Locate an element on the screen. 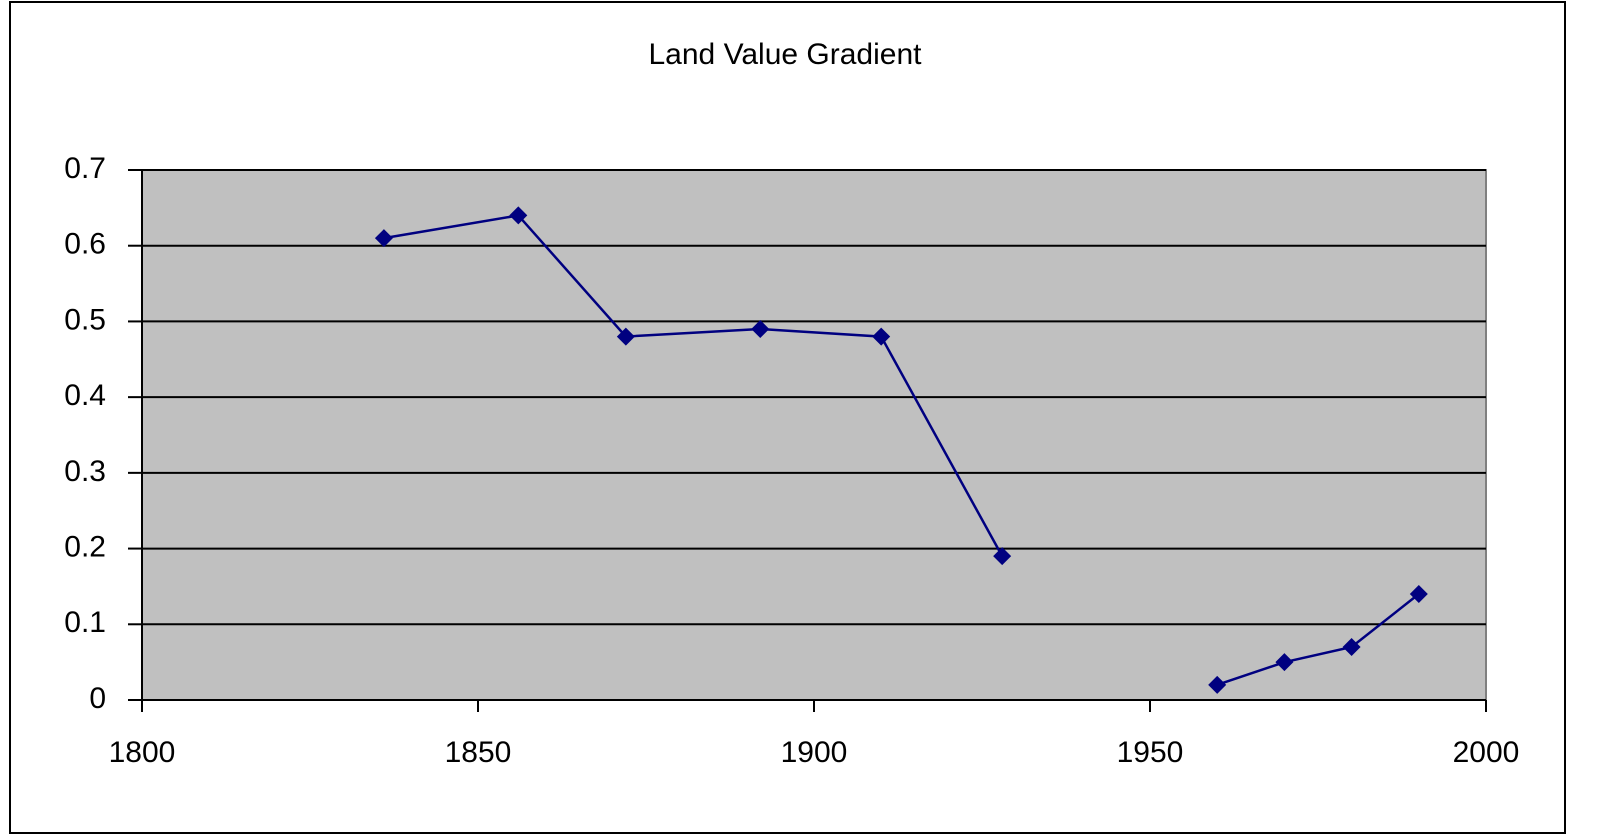  line is located at coordinates (1318, 640).